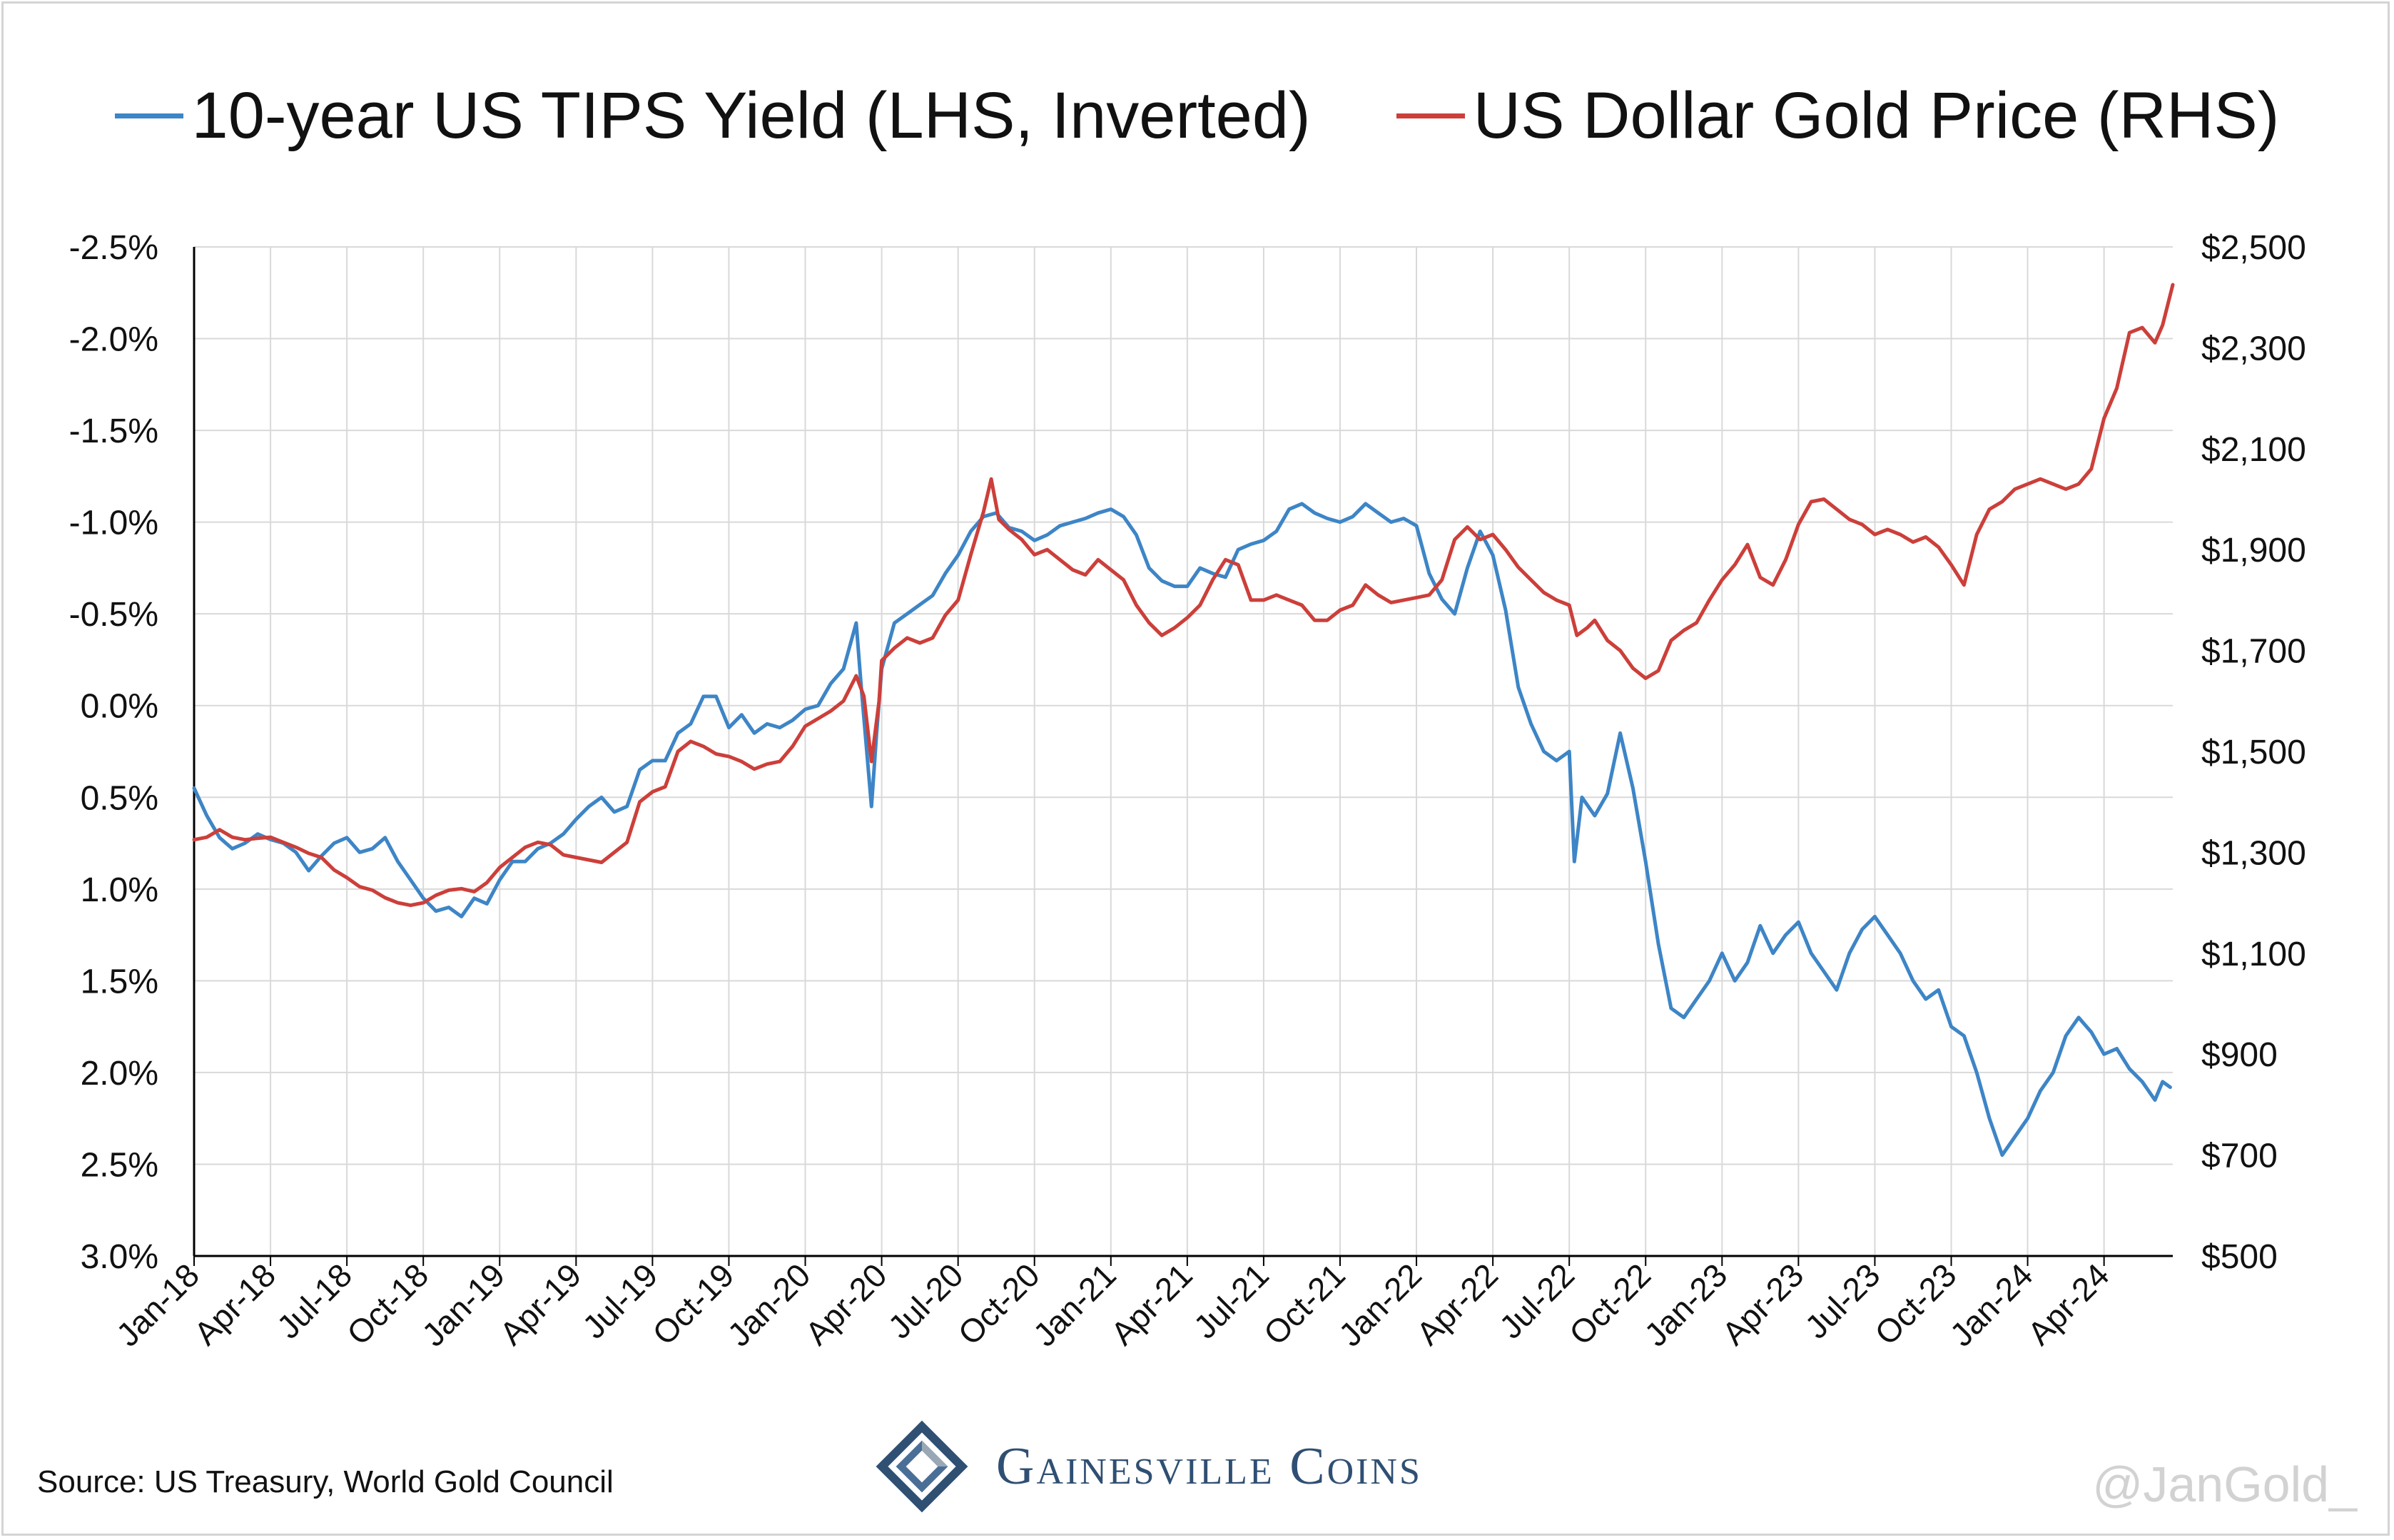 This screenshot has width=2394, height=1540. I want to click on right-axis-tick-label: $1,100, so click(2253, 954).